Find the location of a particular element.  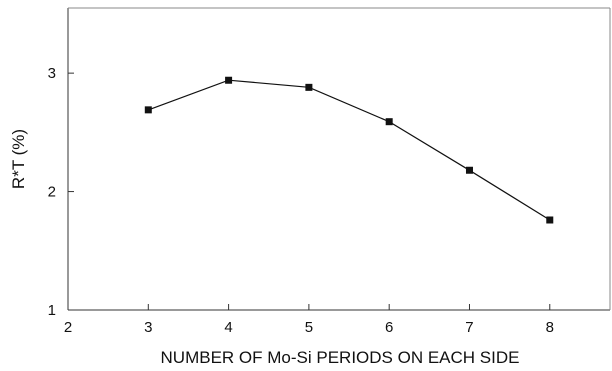

y-tick-label-3: 3 is located at coordinates (52, 73).